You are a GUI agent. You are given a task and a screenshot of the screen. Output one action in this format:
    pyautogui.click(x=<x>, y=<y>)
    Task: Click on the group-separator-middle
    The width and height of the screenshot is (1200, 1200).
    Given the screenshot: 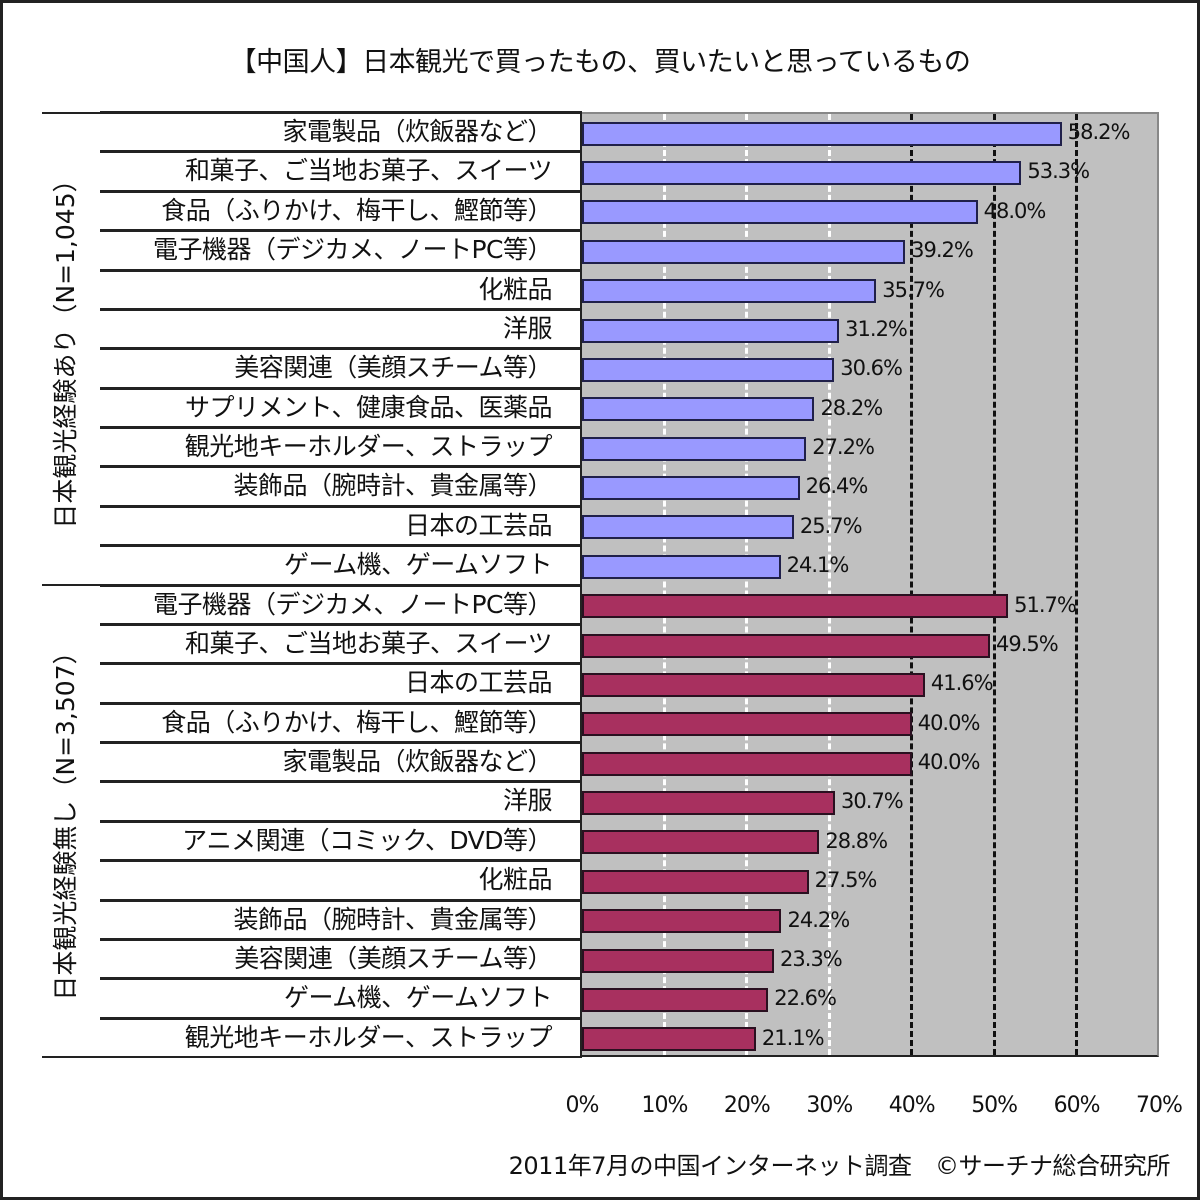 What is the action you would take?
    pyautogui.click(x=312, y=585)
    